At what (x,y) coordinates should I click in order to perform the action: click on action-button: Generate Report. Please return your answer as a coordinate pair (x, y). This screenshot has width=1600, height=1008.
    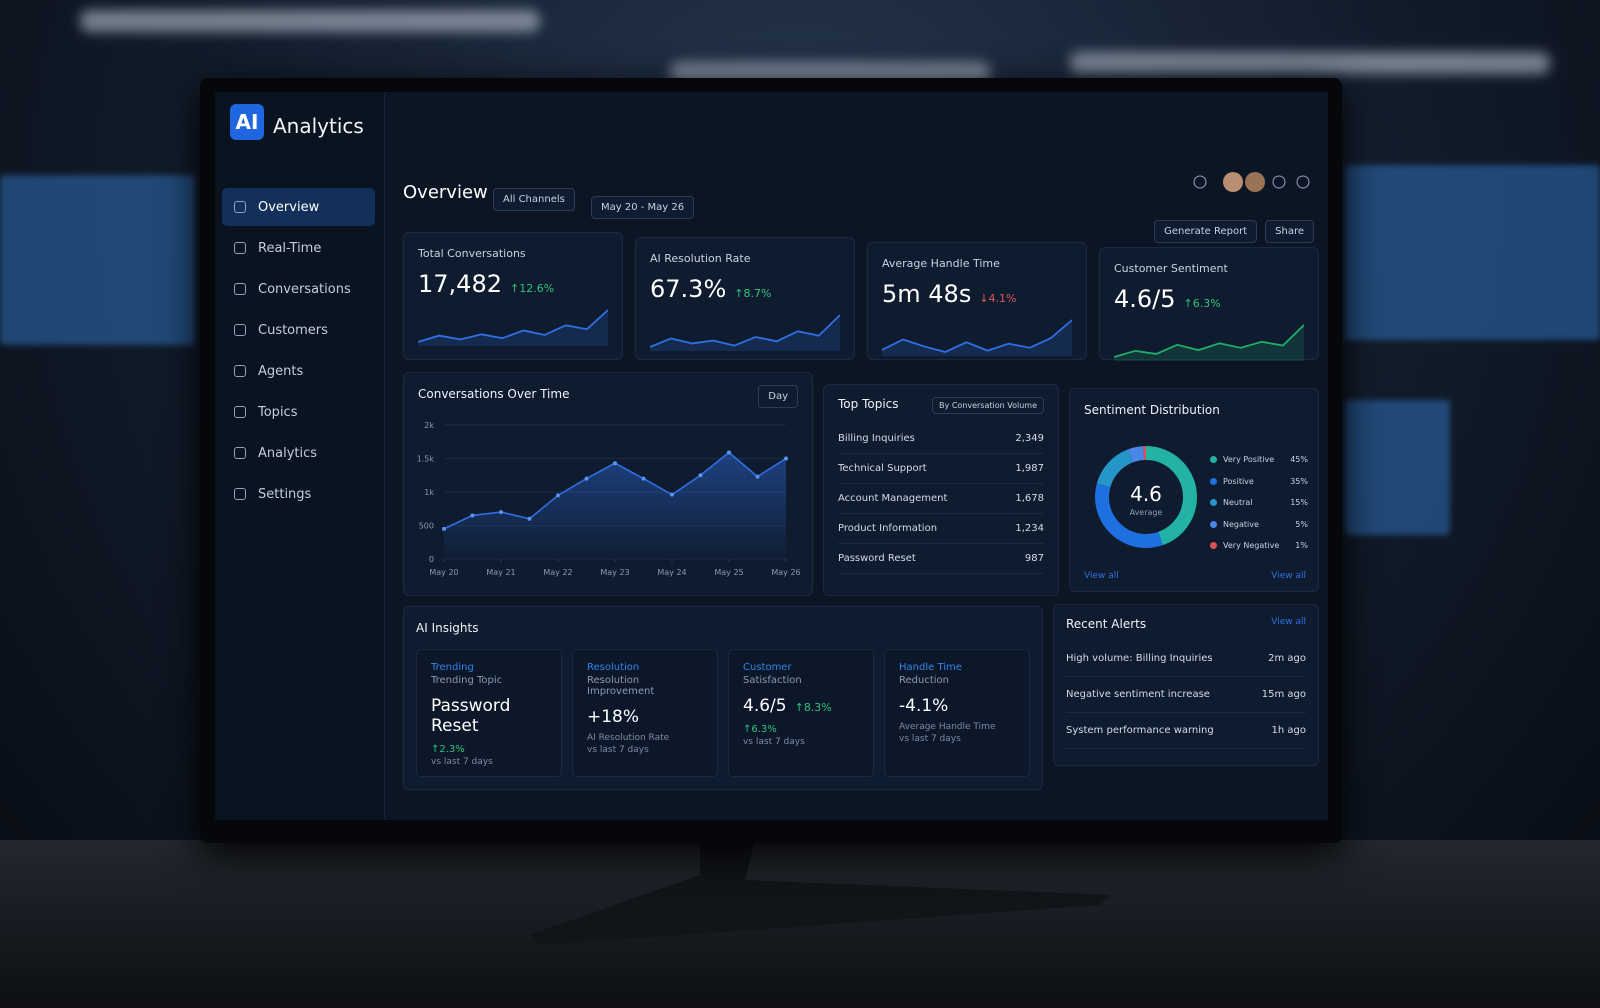
    Looking at the image, I should click on (1206, 231).